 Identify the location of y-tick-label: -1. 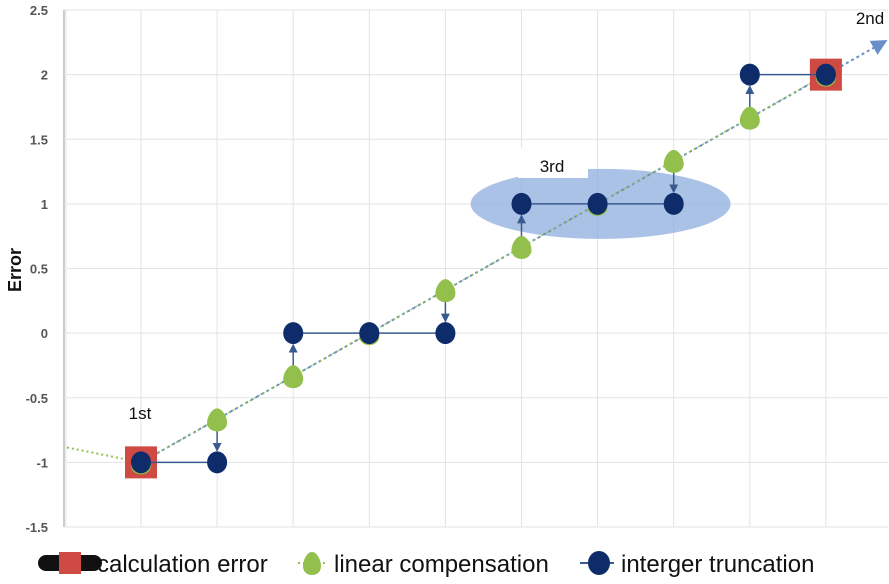
(42, 462).